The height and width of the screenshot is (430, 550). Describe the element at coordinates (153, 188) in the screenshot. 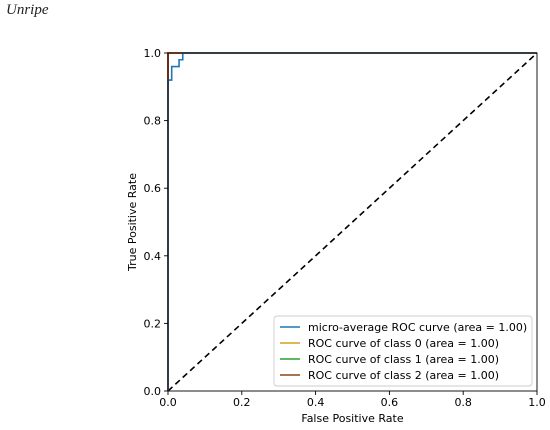

I see `y-tick-label: 0.6` at that location.